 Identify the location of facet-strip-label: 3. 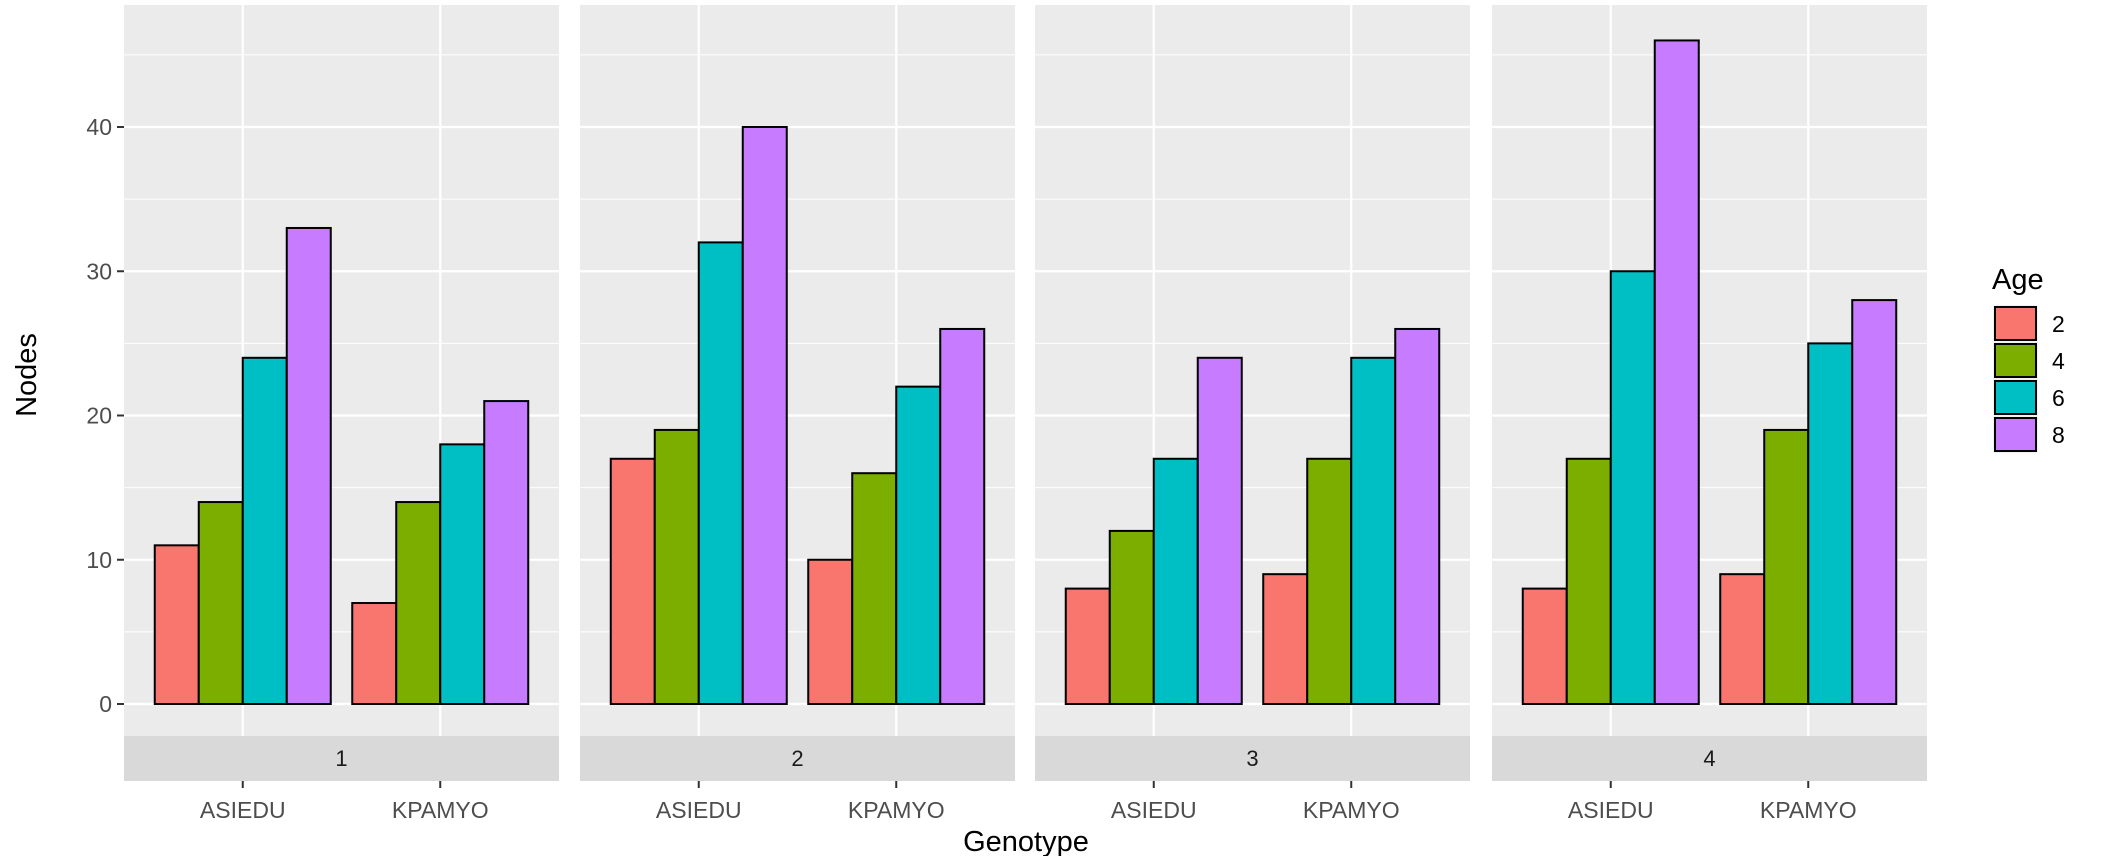
(1252, 758).